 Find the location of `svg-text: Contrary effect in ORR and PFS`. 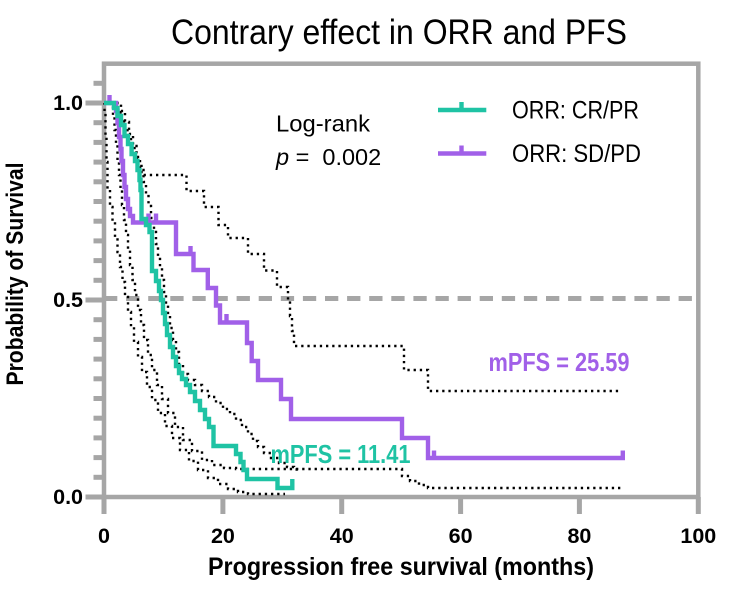

svg-text: Contrary effect in ORR and PFS is located at coordinates (399, 32).